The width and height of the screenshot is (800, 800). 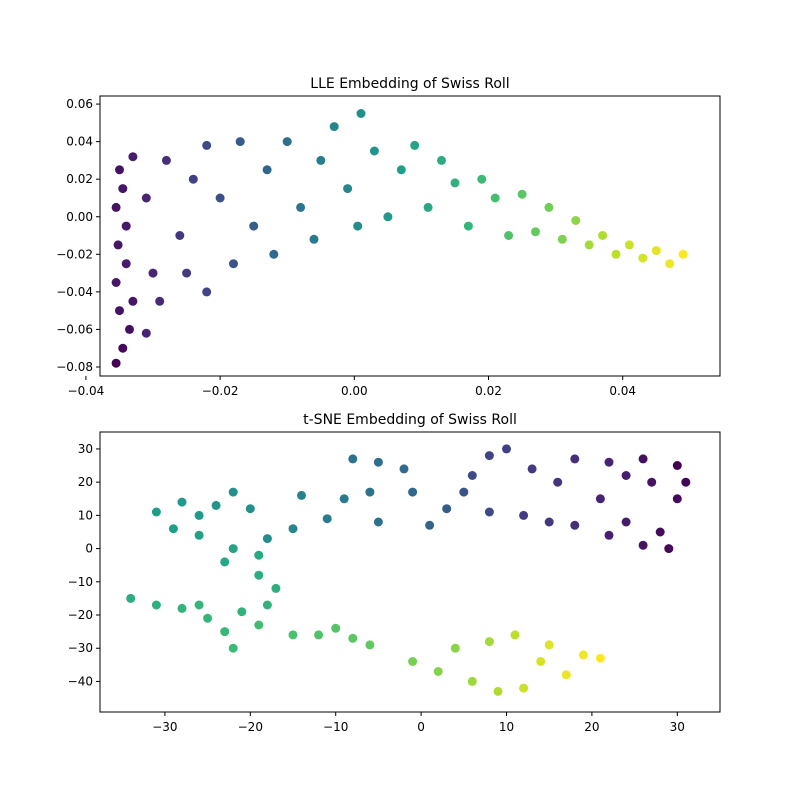 What do you see at coordinates (74, 292) in the screenshot?
I see `lle-y-tick-label: −0.04` at bounding box center [74, 292].